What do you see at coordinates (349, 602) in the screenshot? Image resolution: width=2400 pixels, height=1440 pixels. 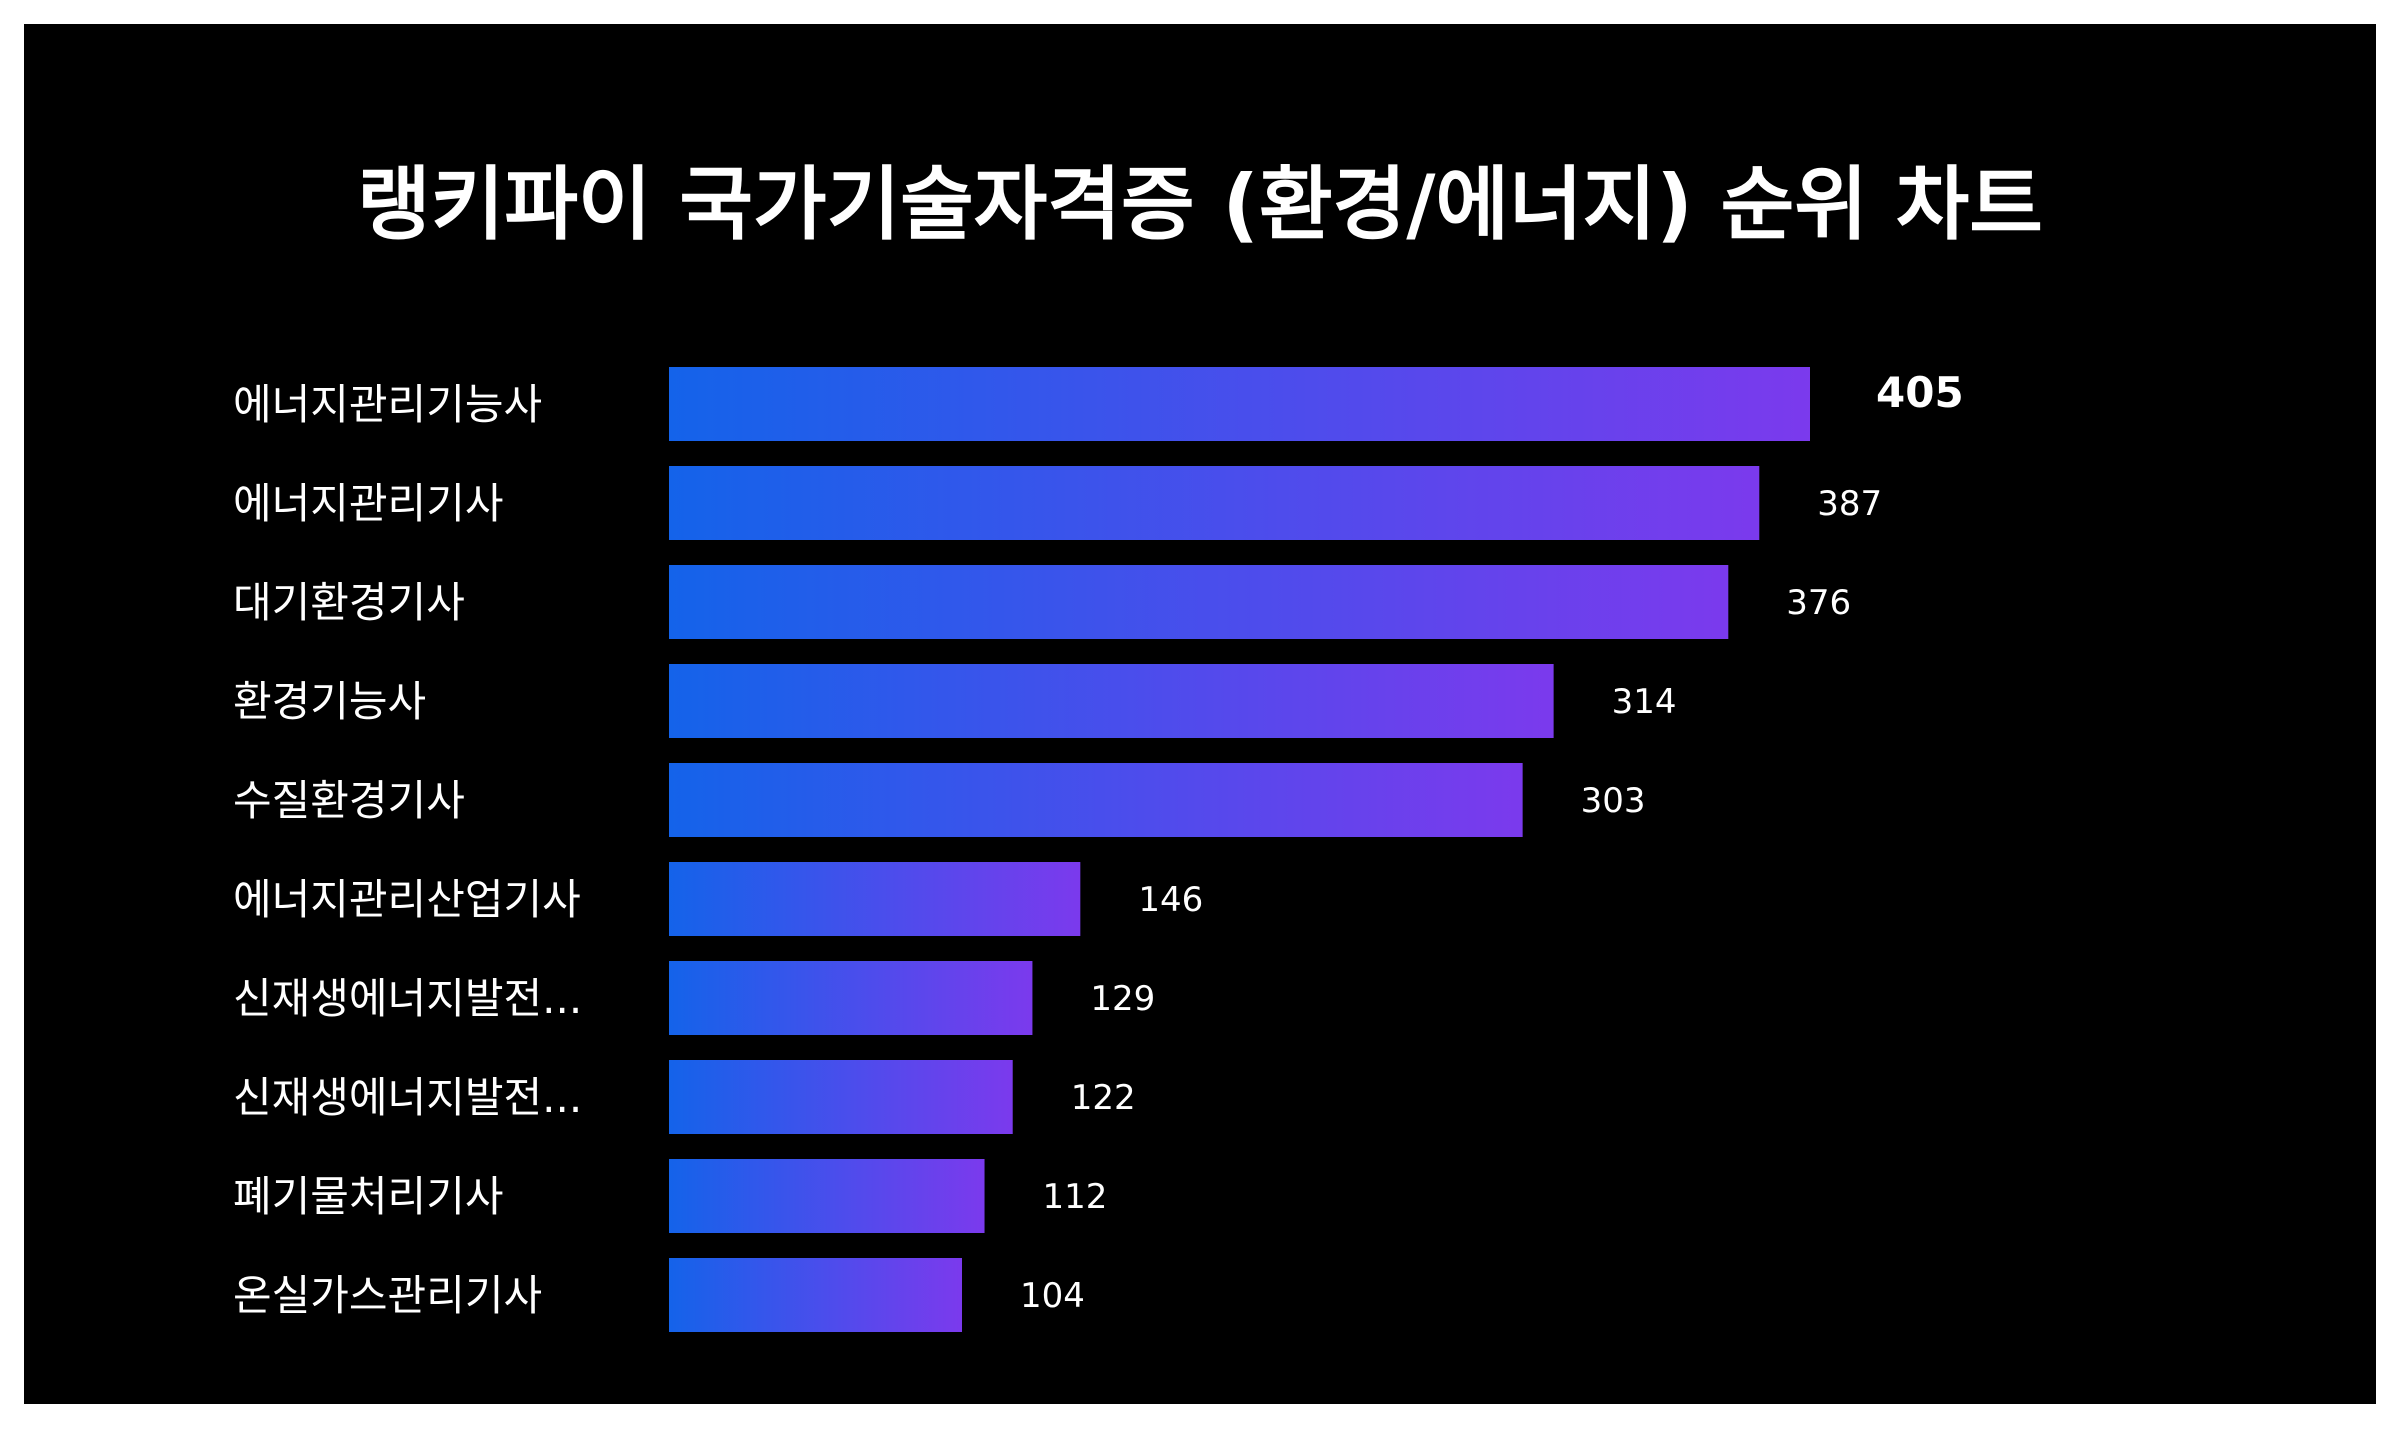 I see `category-label: 대기환경기사` at bounding box center [349, 602].